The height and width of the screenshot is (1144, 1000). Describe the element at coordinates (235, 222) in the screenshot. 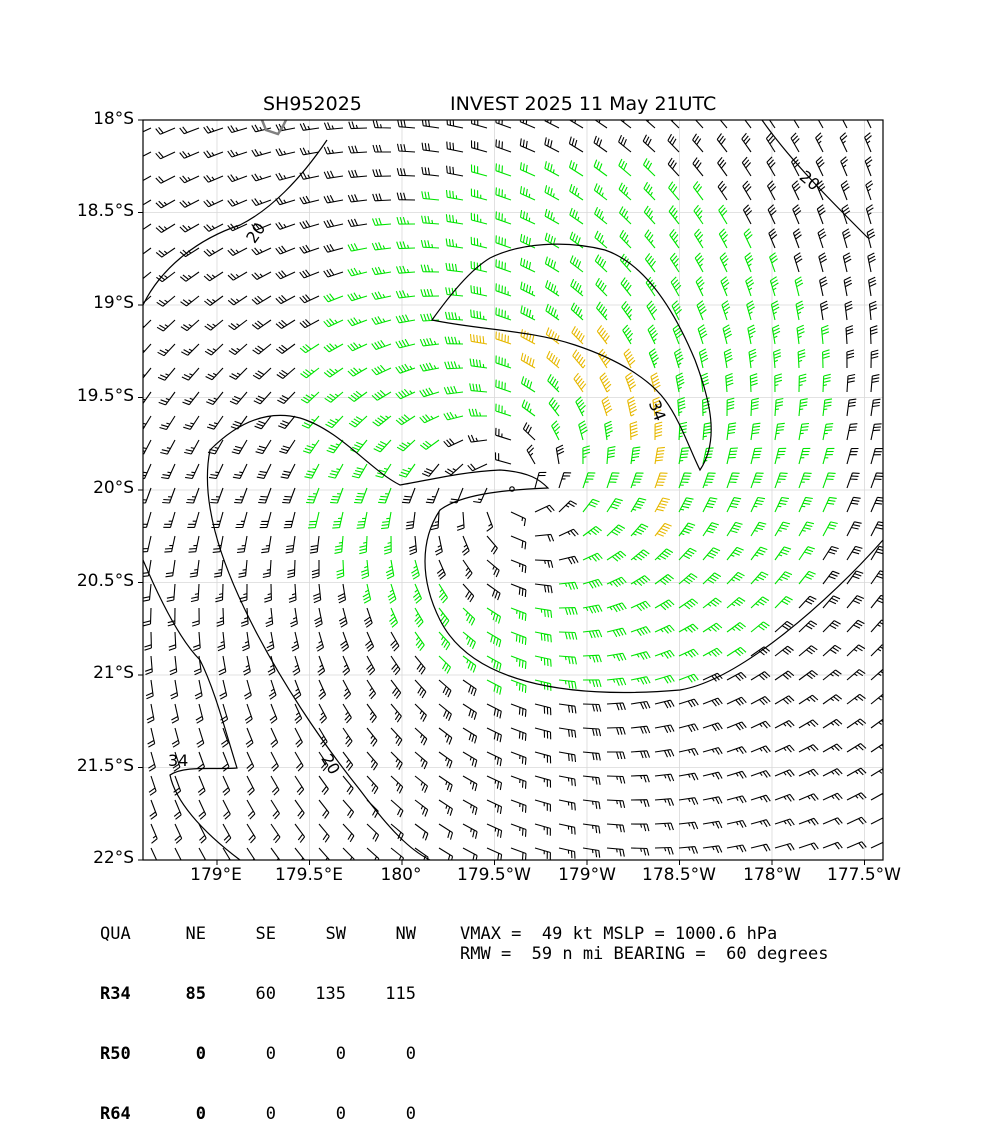

I see `contour-20-nw` at that location.